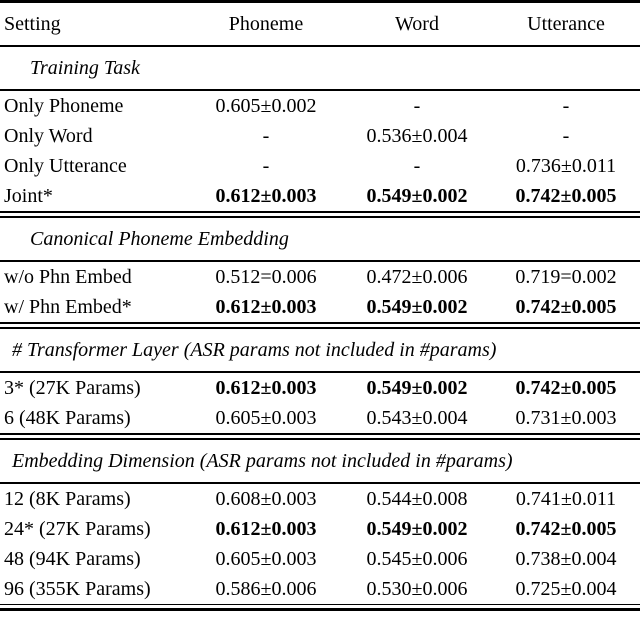 The image size is (640, 630). Describe the element at coordinates (566, 24) in the screenshot. I see `column-header-utterance: Utterance` at that location.